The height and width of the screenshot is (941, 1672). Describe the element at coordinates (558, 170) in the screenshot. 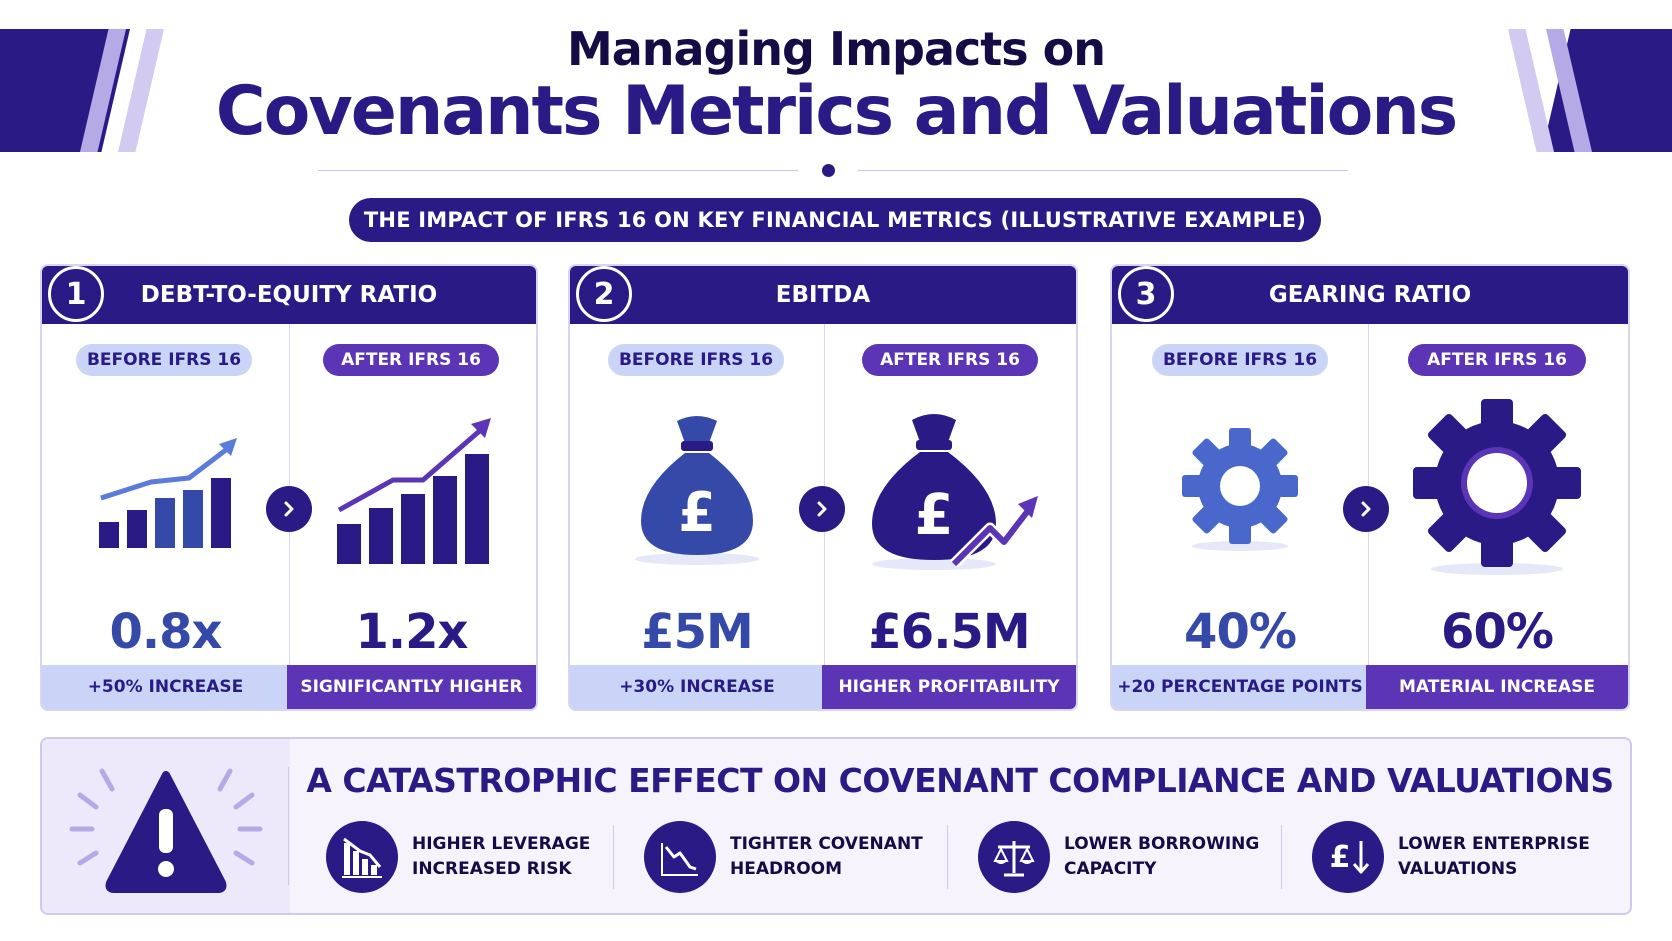

I see `title-divider-left` at that location.